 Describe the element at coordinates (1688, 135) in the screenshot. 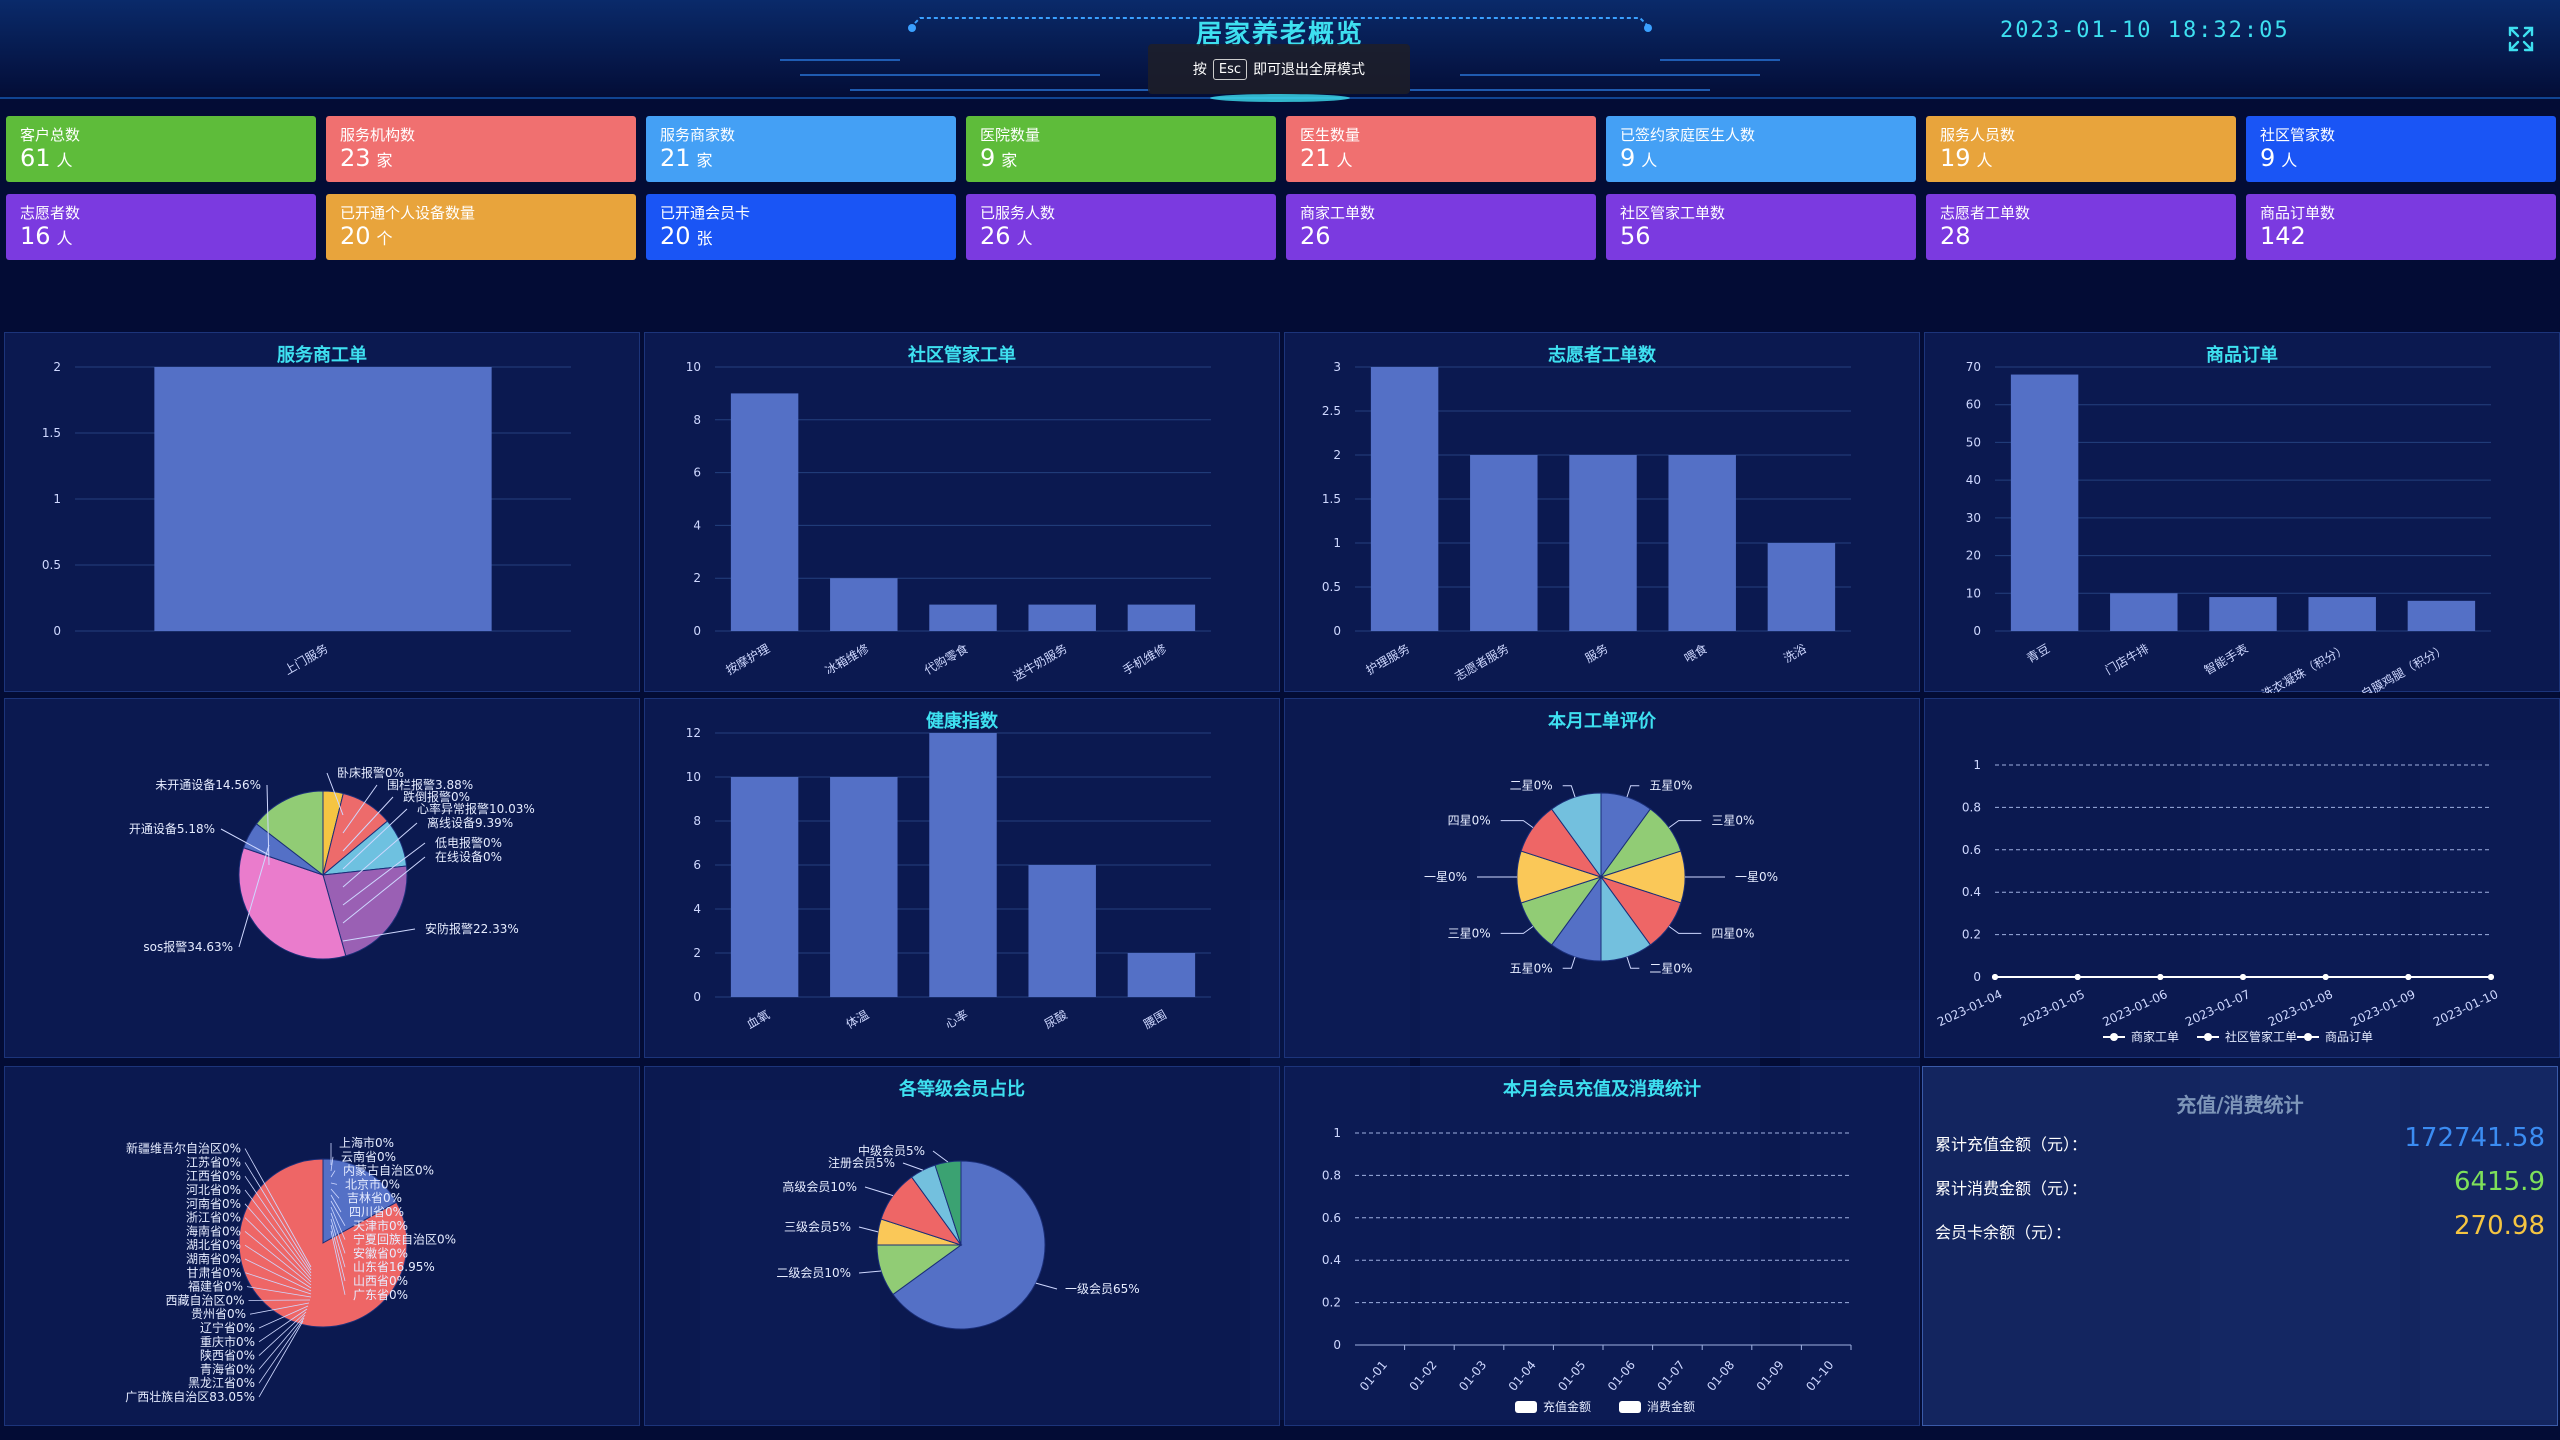

I see `stat-label: 已签约家庭医生人数` at that location.